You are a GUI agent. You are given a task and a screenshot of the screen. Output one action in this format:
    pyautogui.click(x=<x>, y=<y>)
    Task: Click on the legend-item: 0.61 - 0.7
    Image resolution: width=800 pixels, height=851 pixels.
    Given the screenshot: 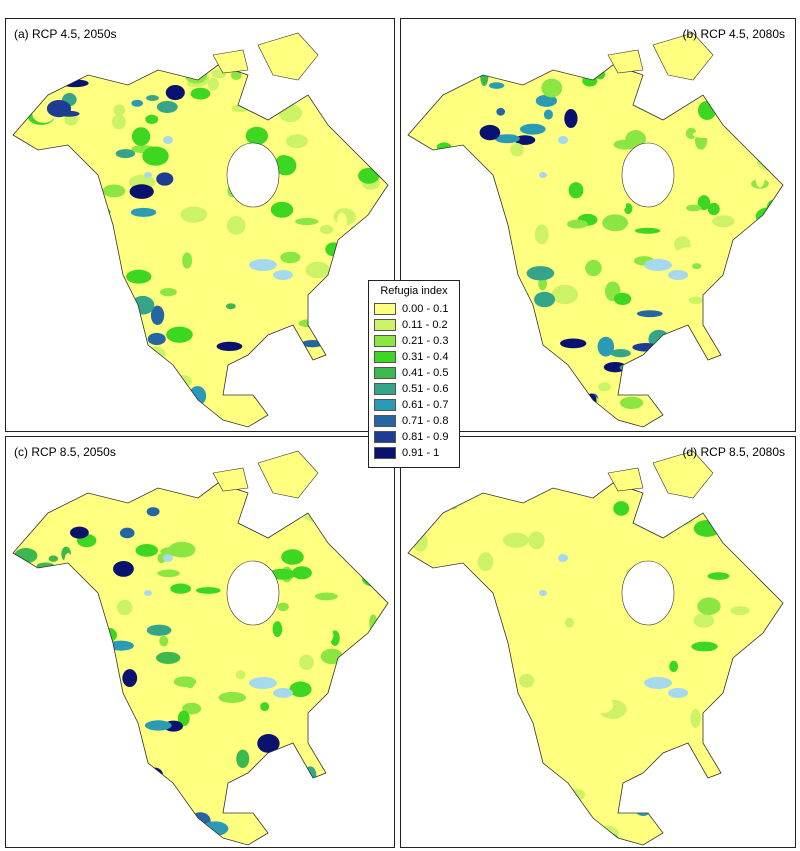 What is the action you would take?
    pyautogui.click(x=414, y=405)
    